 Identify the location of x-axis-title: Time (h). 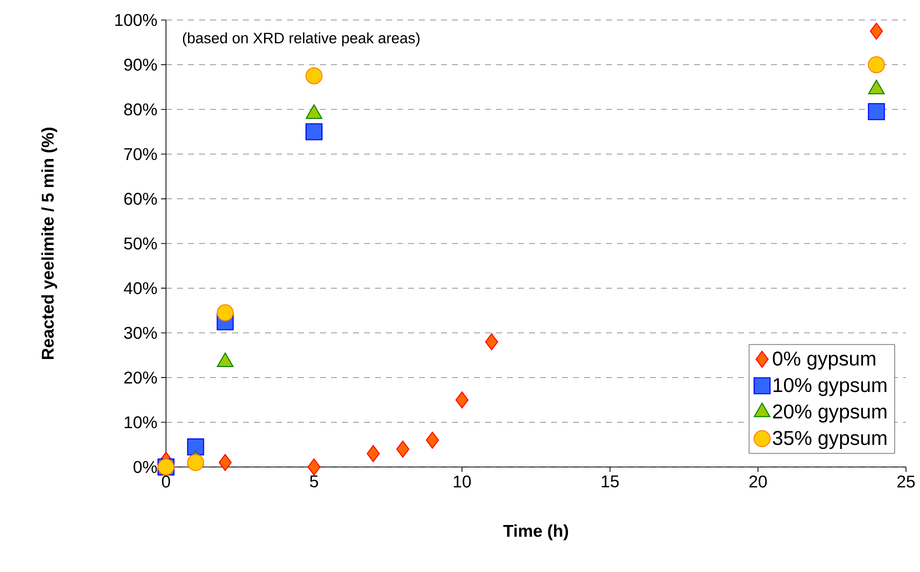
(535, 532).